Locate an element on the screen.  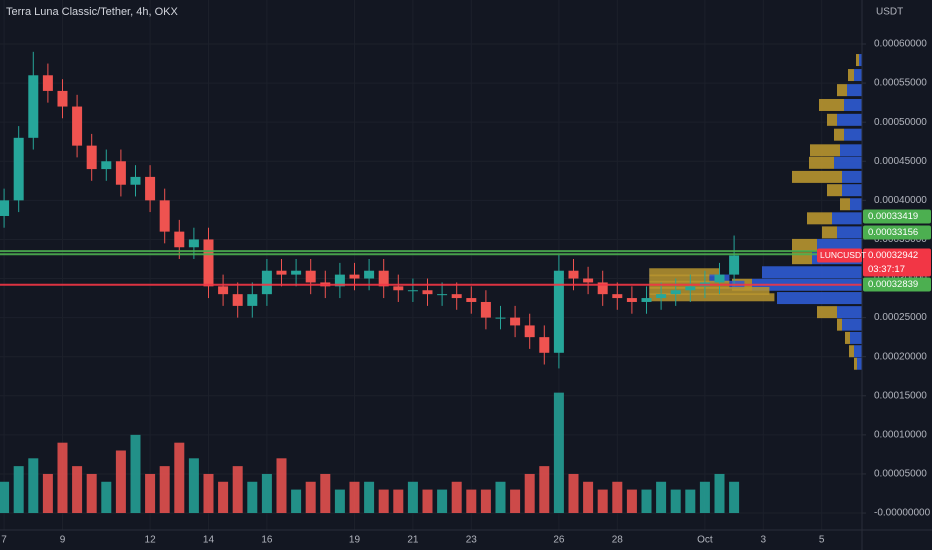
y-tick-label: -0.00000000 is located at coordinates (902, 513).